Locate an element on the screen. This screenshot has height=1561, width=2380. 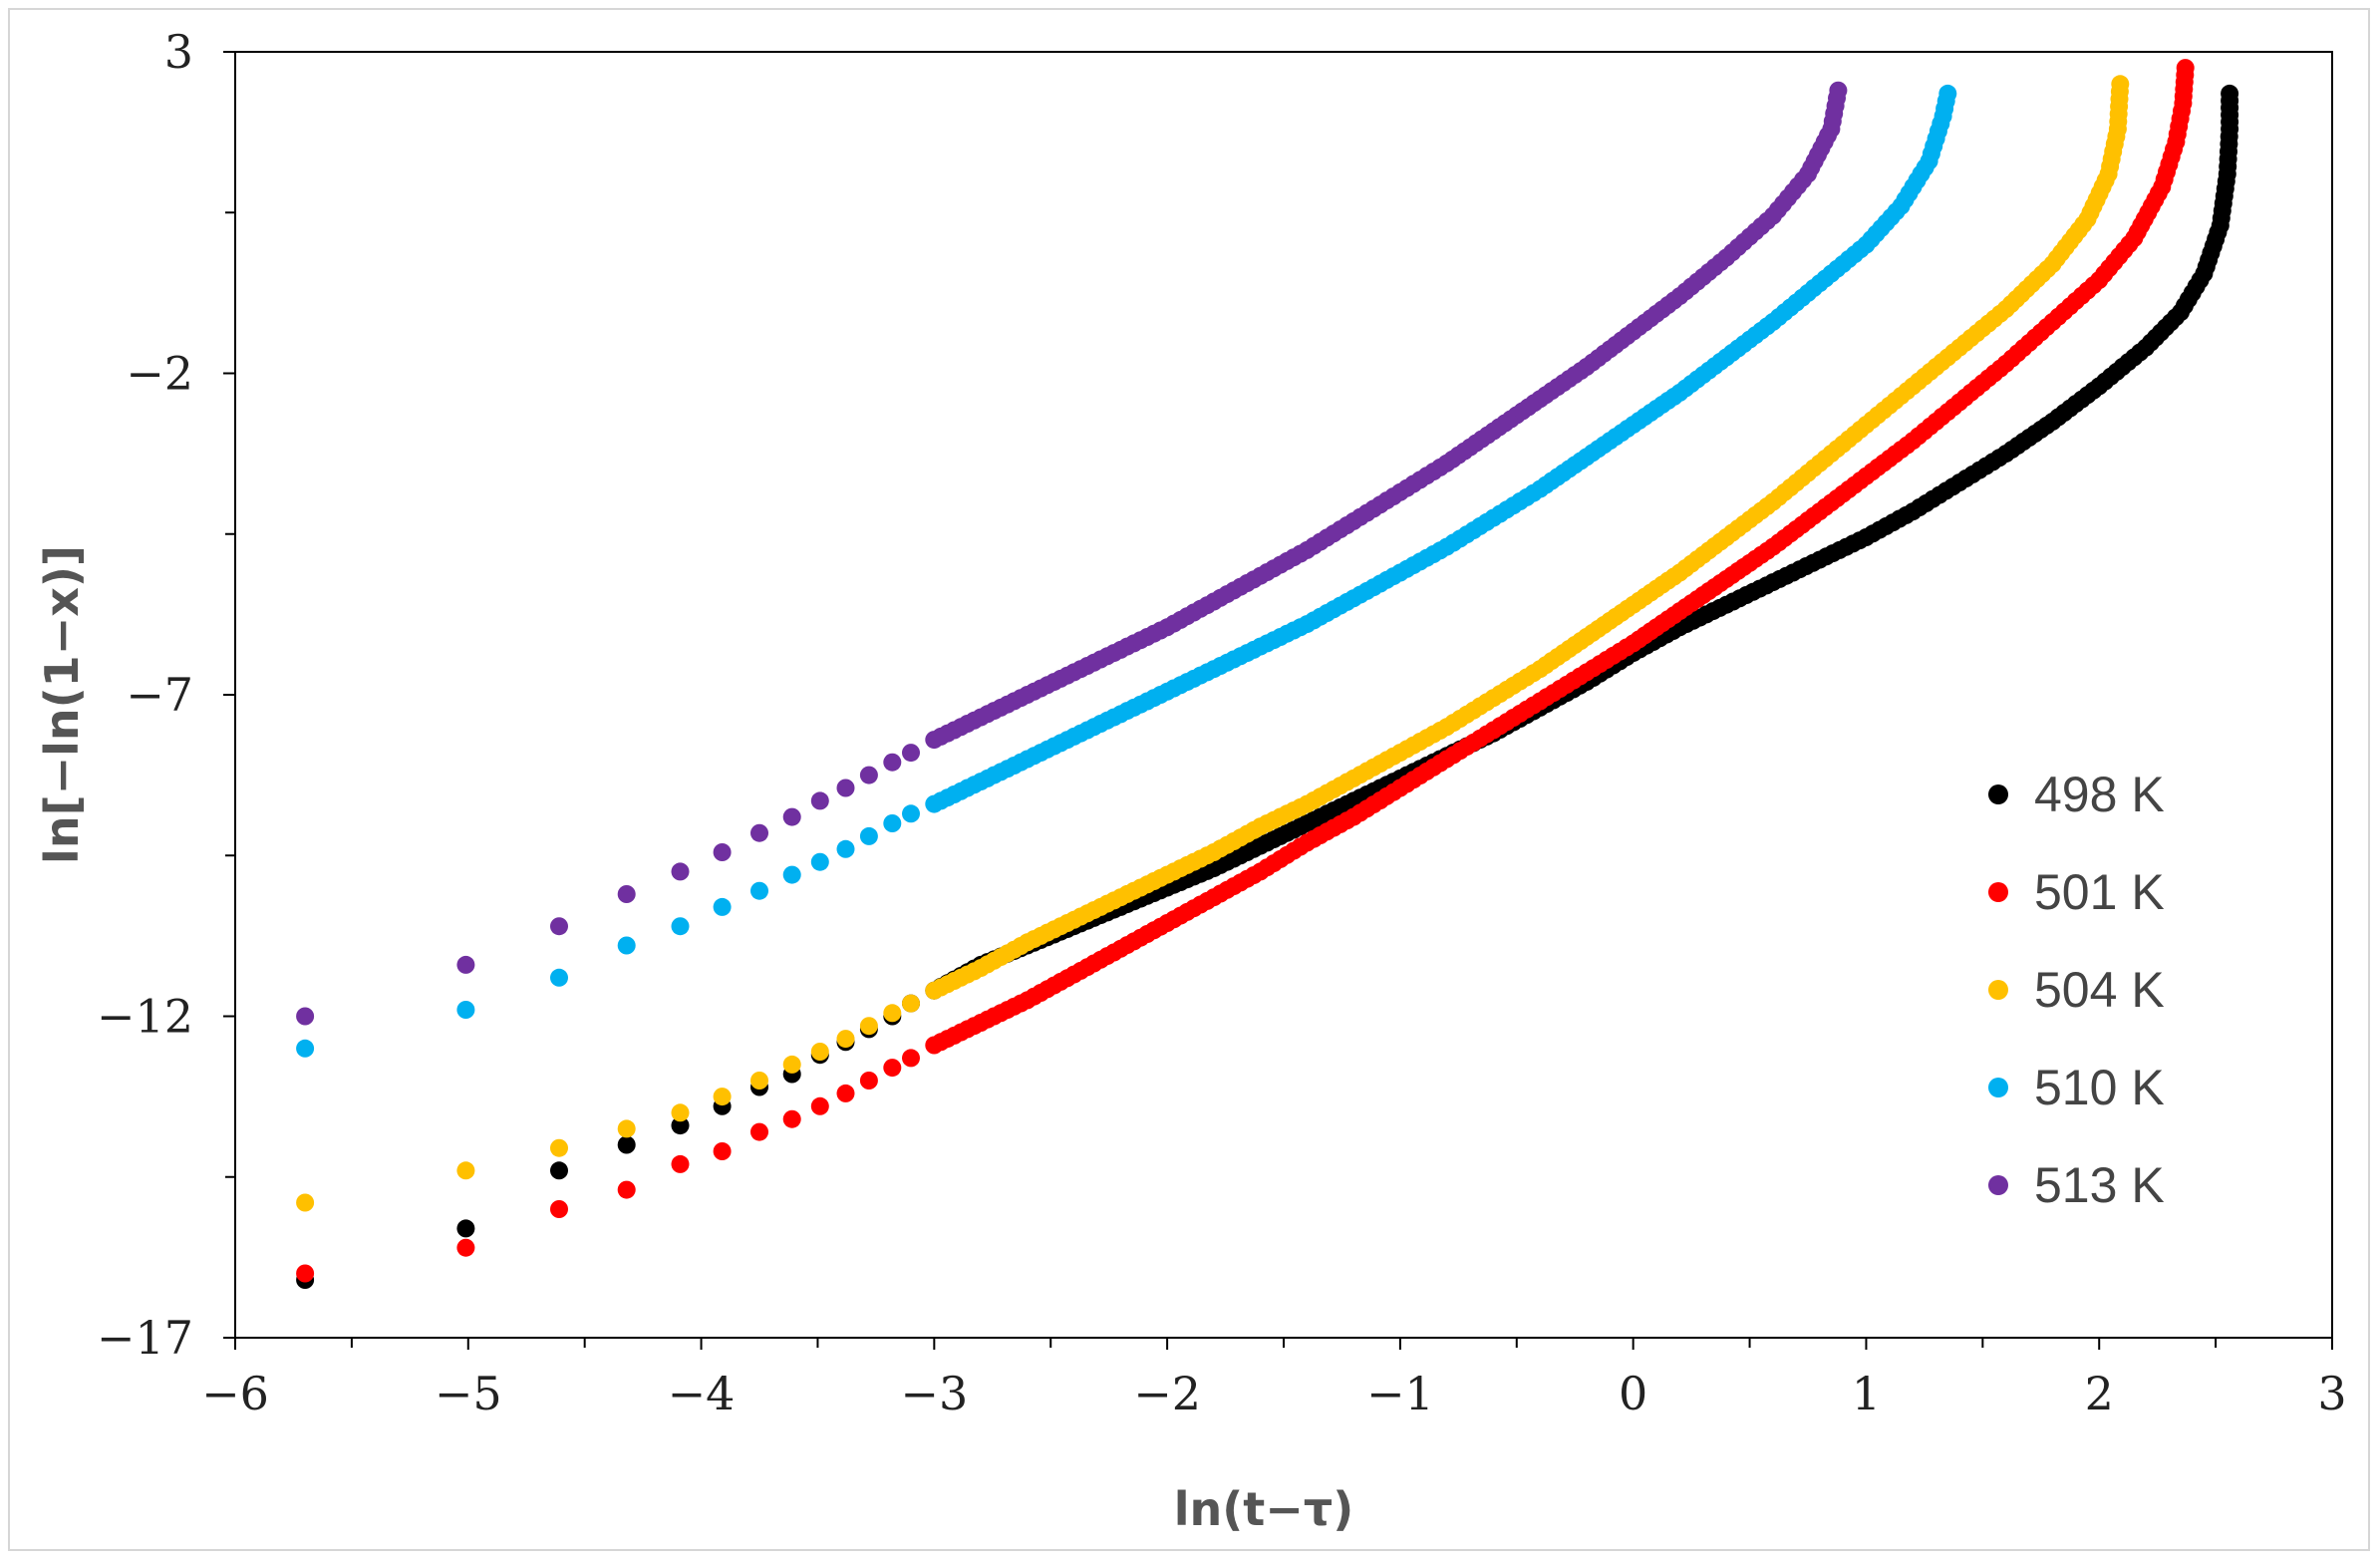
x-tick-label: 1 is located at coordinates (1866, 1393).